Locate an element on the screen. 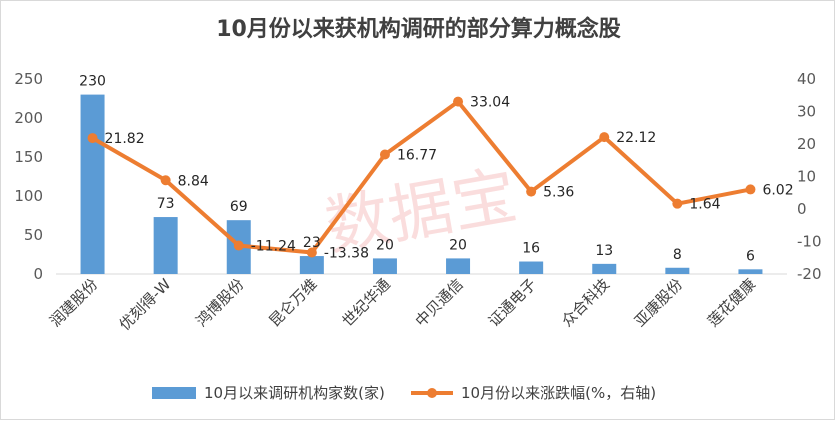 This screenshot has height=421, width=835. y2-axis-tick-label: 40 is located at coordinates (806, 79).